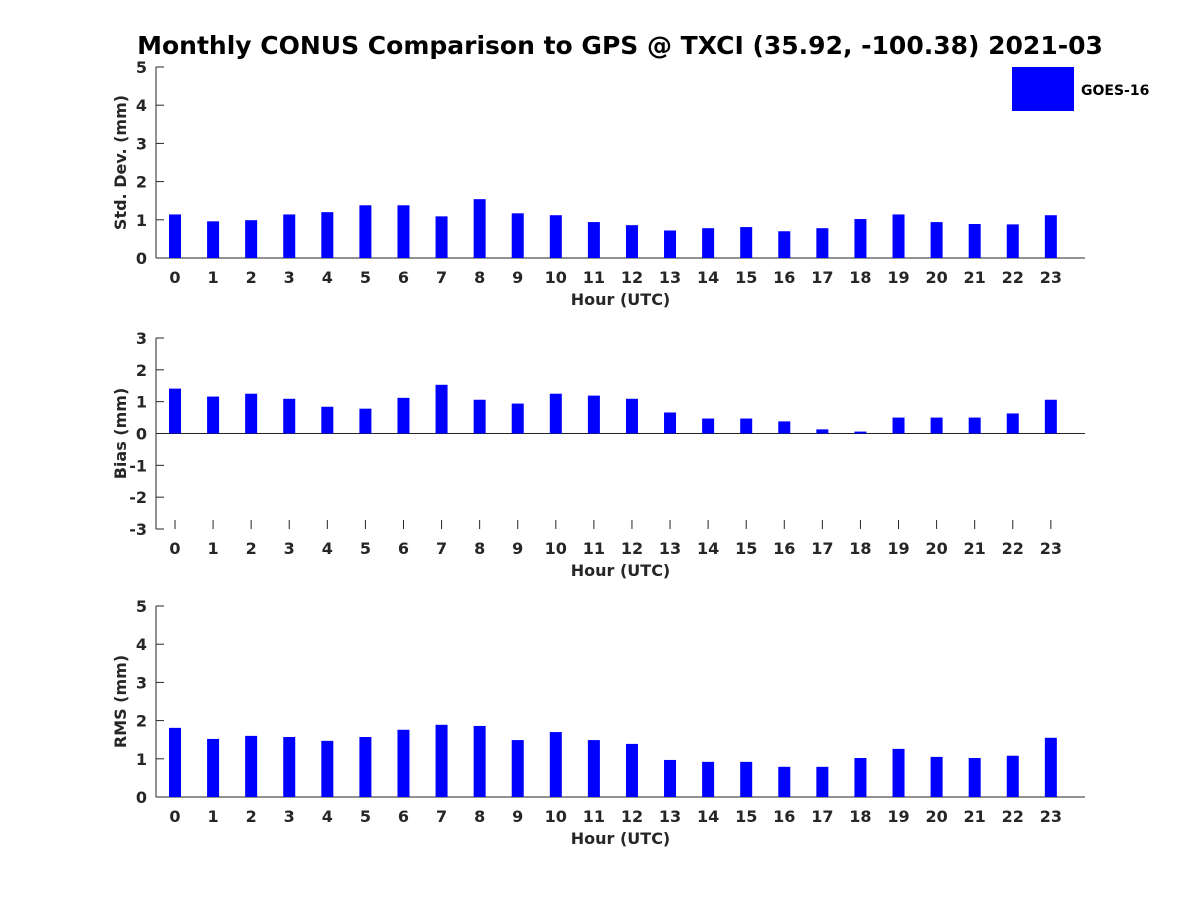 The height and width of the screenshot is (900, 1200). Describe the element at coordinates (1051, 548) in the screenshot. I see `bias-x-tick-label: 23` at that location.